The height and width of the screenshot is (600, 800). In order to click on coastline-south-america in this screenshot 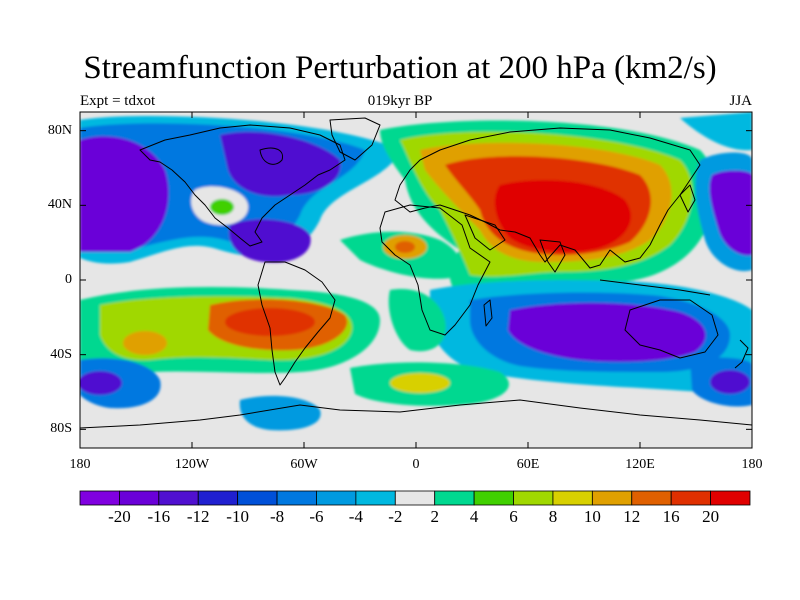, I will do `click(296, 323)`.